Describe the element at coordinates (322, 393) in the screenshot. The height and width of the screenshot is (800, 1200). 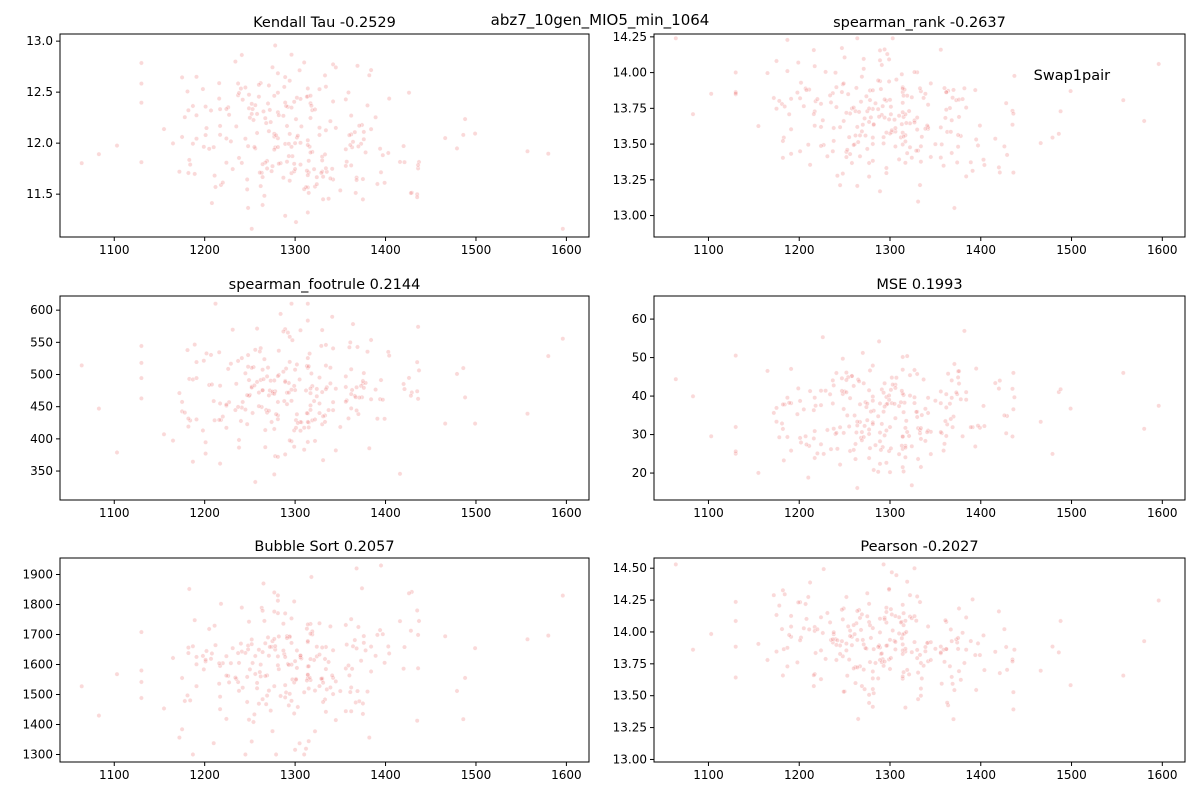
I see `scatter-points` at that location.